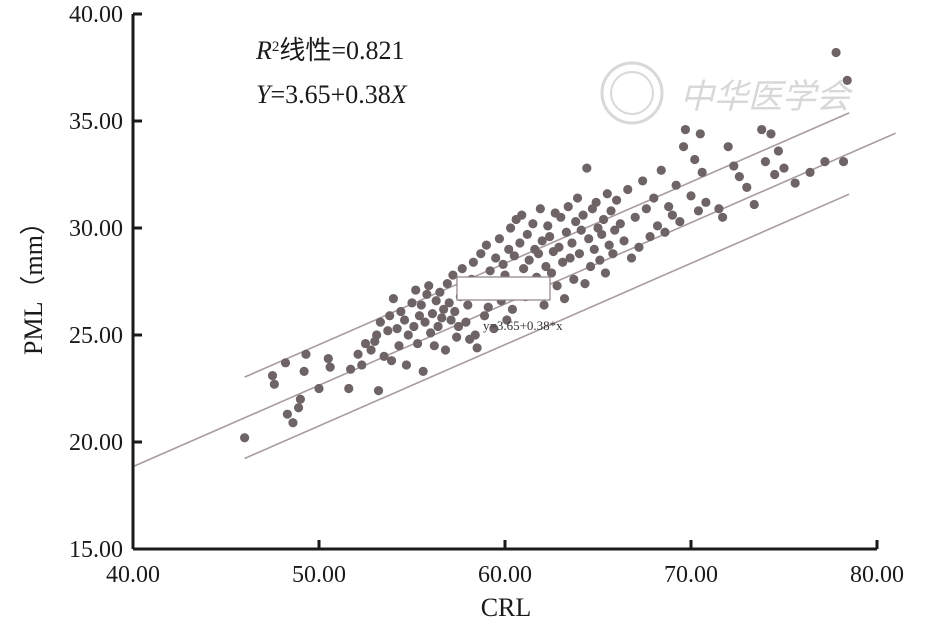 This screenshot has height=627, width=945. What do you see at coordinates (503, 288) in the screenshot?
I see `fit-label-box` at bounding box center [503, 288].